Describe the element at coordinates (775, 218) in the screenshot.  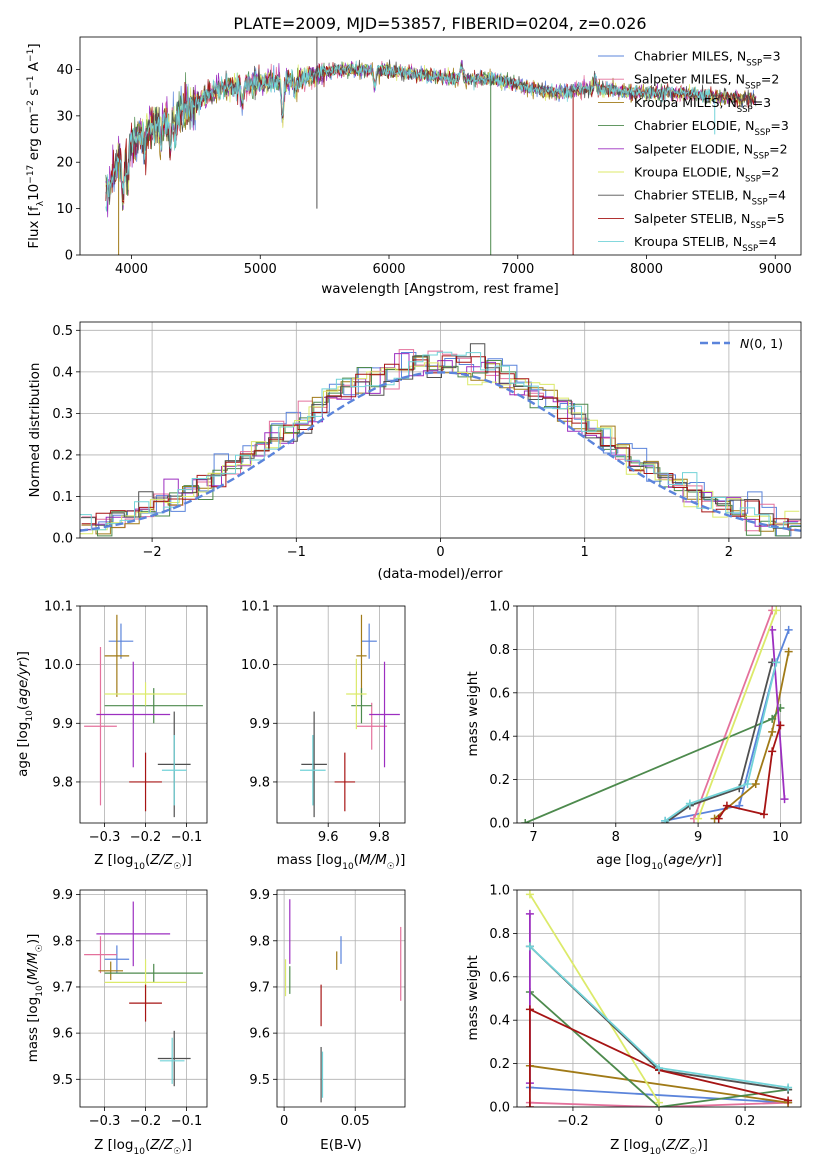
I see `legend-count: =5` at that location.